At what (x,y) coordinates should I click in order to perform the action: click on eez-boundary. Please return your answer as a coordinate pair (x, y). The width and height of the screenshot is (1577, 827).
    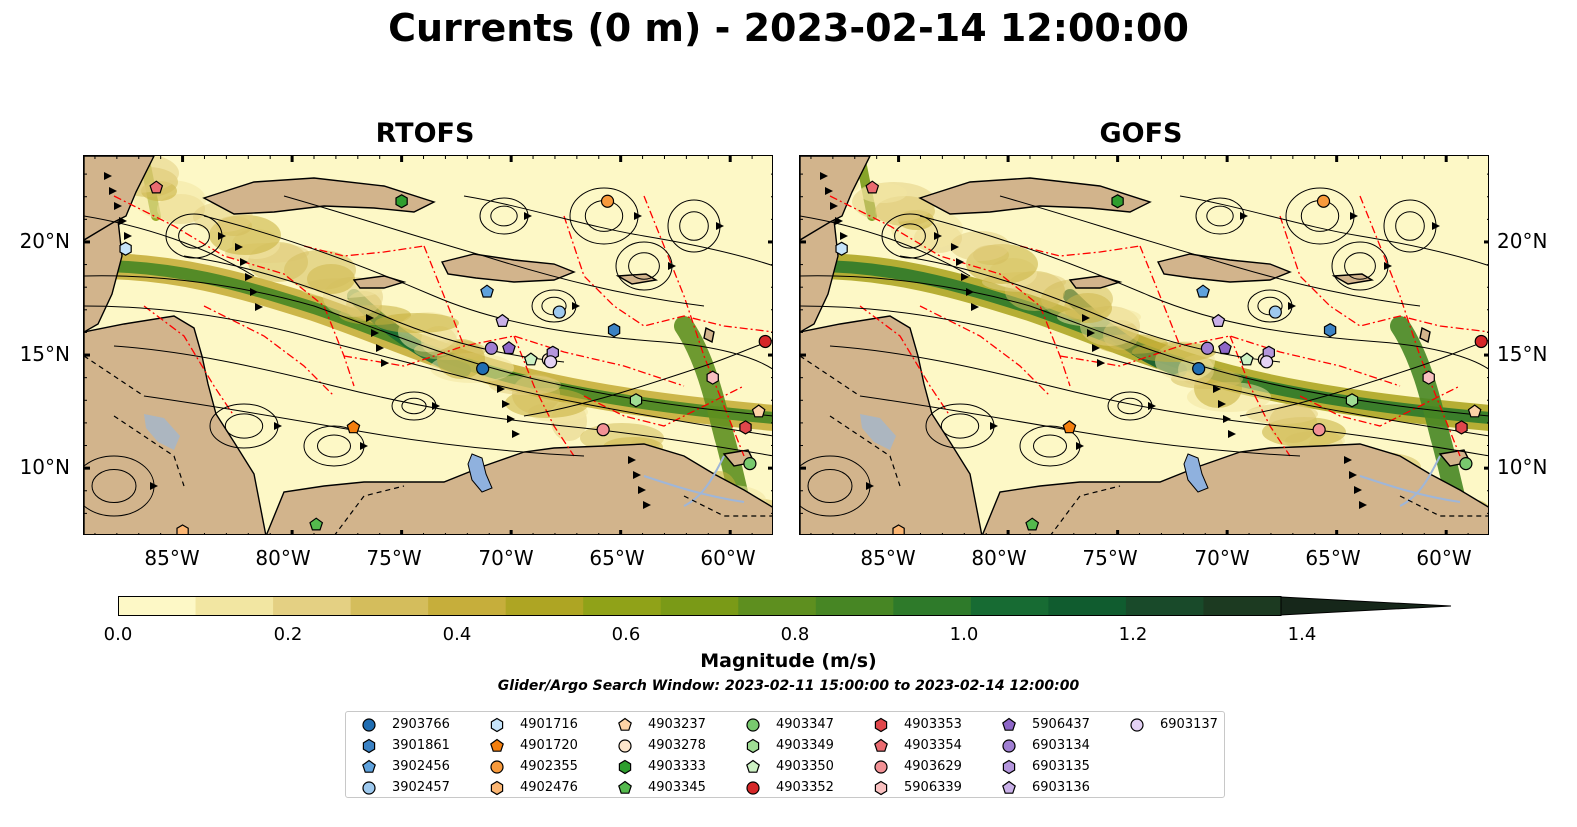
    Looking at the image, I should click on (664, 406).